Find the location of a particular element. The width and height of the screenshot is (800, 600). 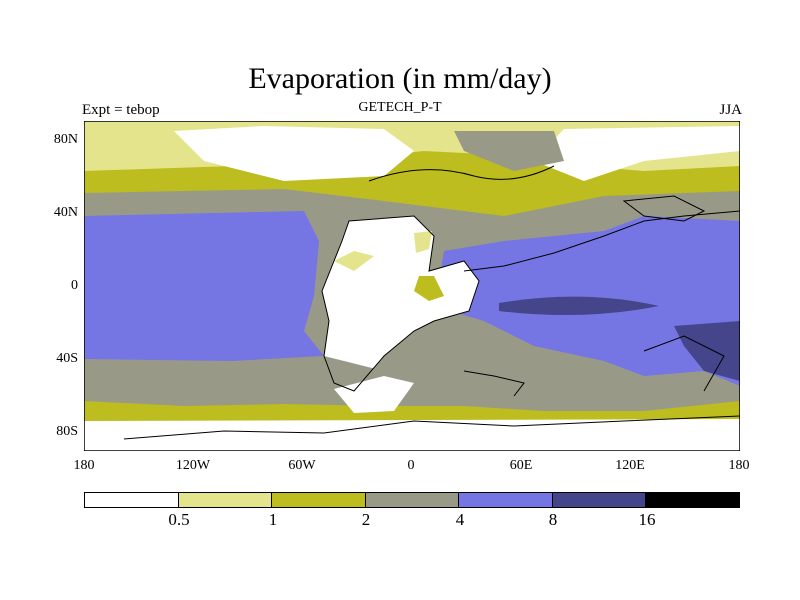

colorbar is located at coordinates (412, 500).